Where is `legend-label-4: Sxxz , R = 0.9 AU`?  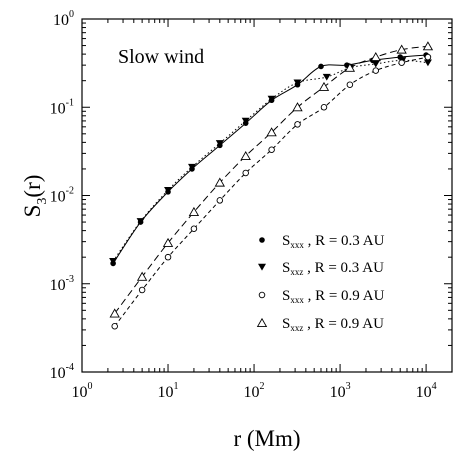
legend-label-4: Sxxz , R = 0.9 AU is located at coordinates (333, 324).